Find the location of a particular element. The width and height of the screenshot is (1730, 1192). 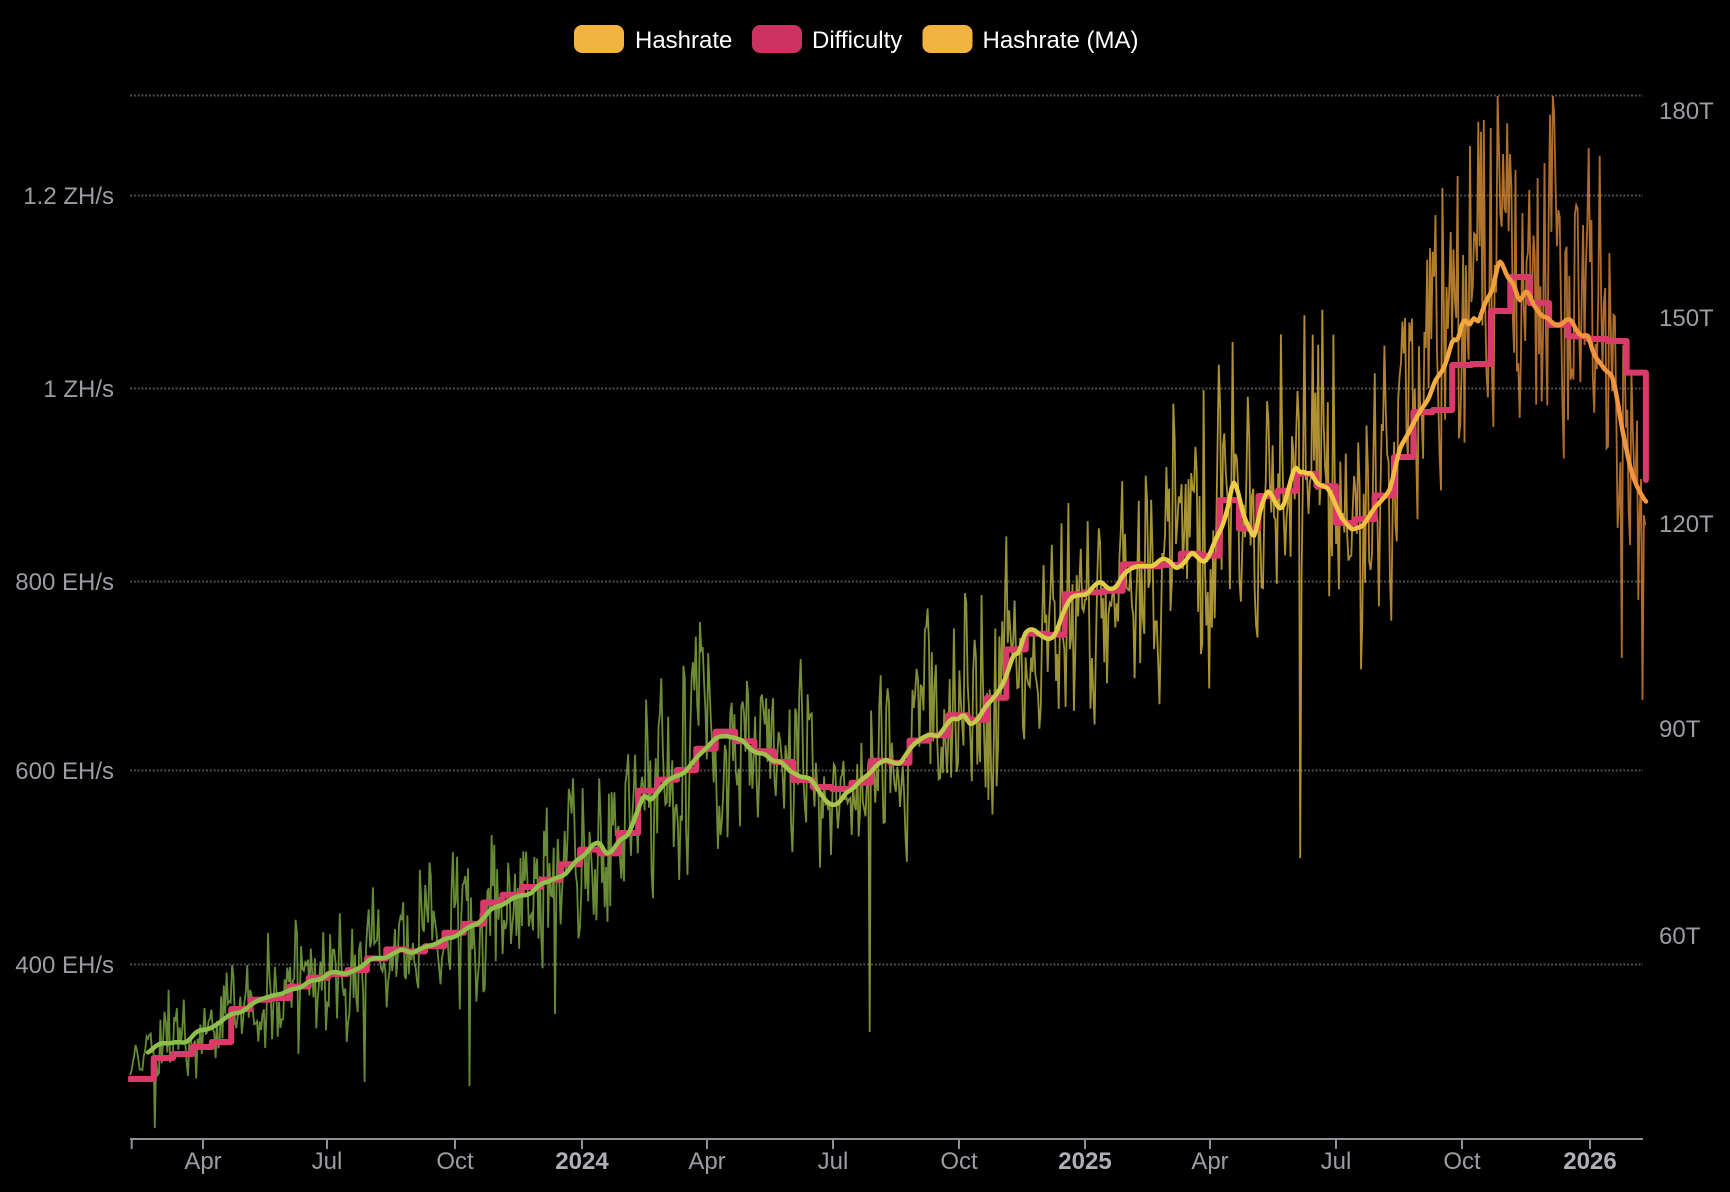

svg-text: 1.2 ZH/s is located at coordinates (68, 196).